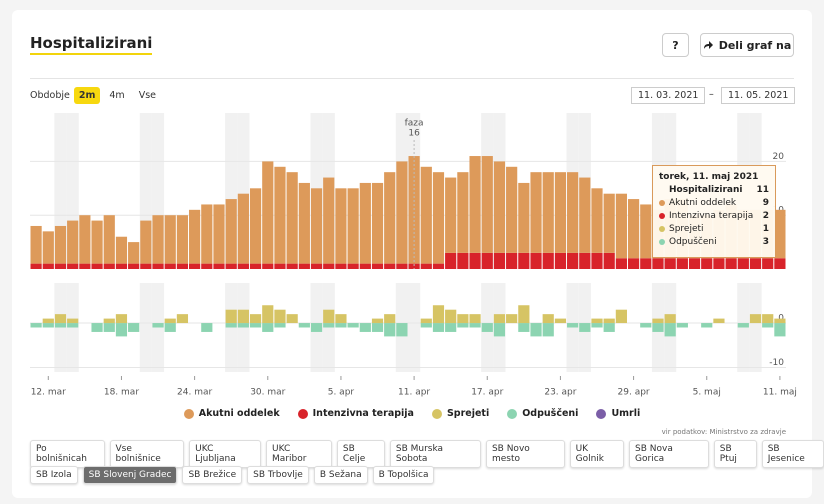  What do you see at coordinates (231, 413) in the screenshot?
I see `legend-item: Akutni oddelek` at bounding box center [231, 413].